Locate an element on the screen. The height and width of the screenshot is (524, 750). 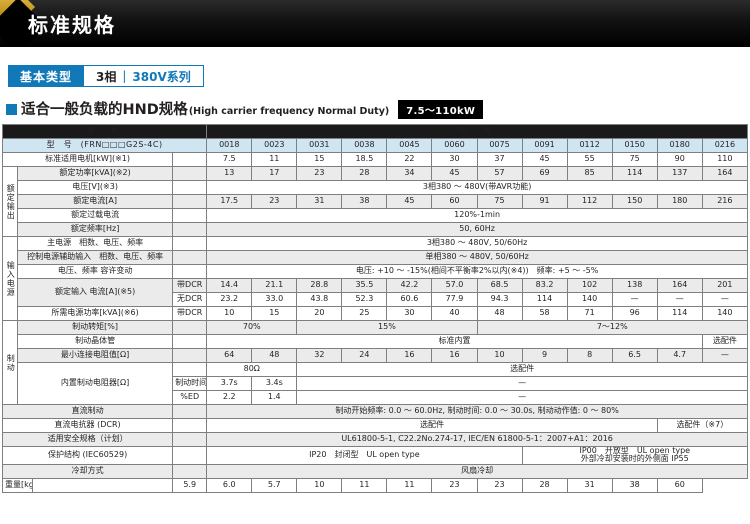
row-label: 控制电源辅助输入 相数、电压、频率 is located at coordinates (95, 257).